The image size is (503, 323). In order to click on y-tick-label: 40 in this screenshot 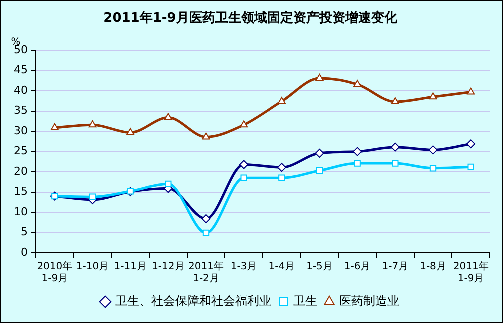, I will do `click(21, 90)`.